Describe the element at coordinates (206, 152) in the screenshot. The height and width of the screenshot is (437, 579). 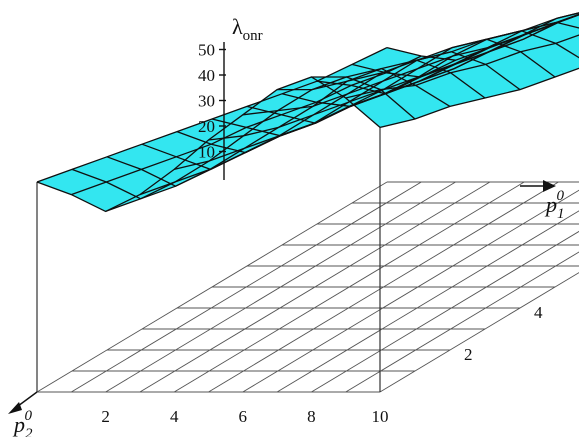
I see `z-tick-label: 10` at that location.